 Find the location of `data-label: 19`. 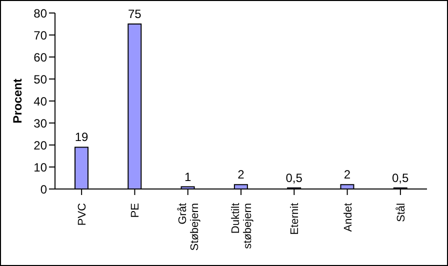

data-label: 19 is located at coordinates (81, 137).